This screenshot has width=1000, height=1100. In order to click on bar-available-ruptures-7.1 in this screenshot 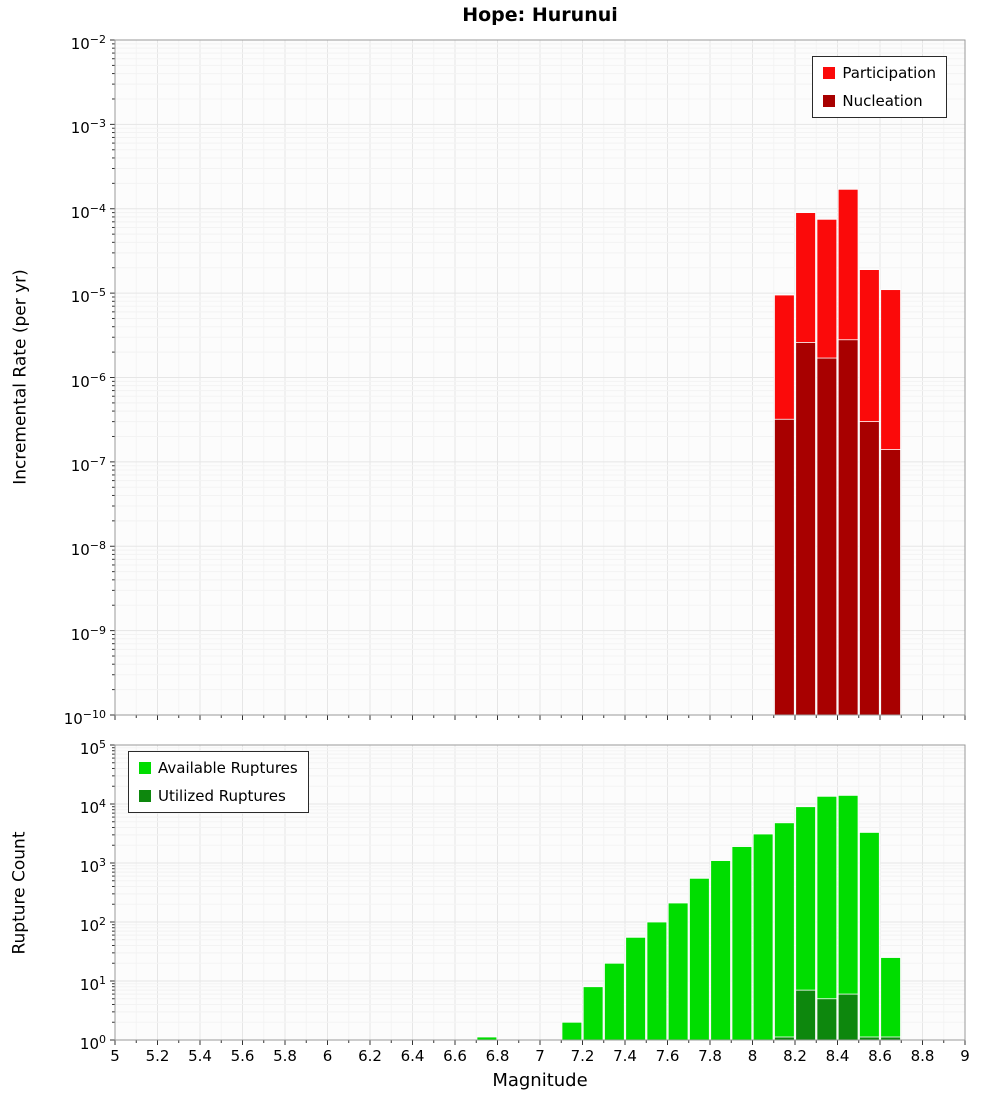, I will do `click(572, 1031)`.